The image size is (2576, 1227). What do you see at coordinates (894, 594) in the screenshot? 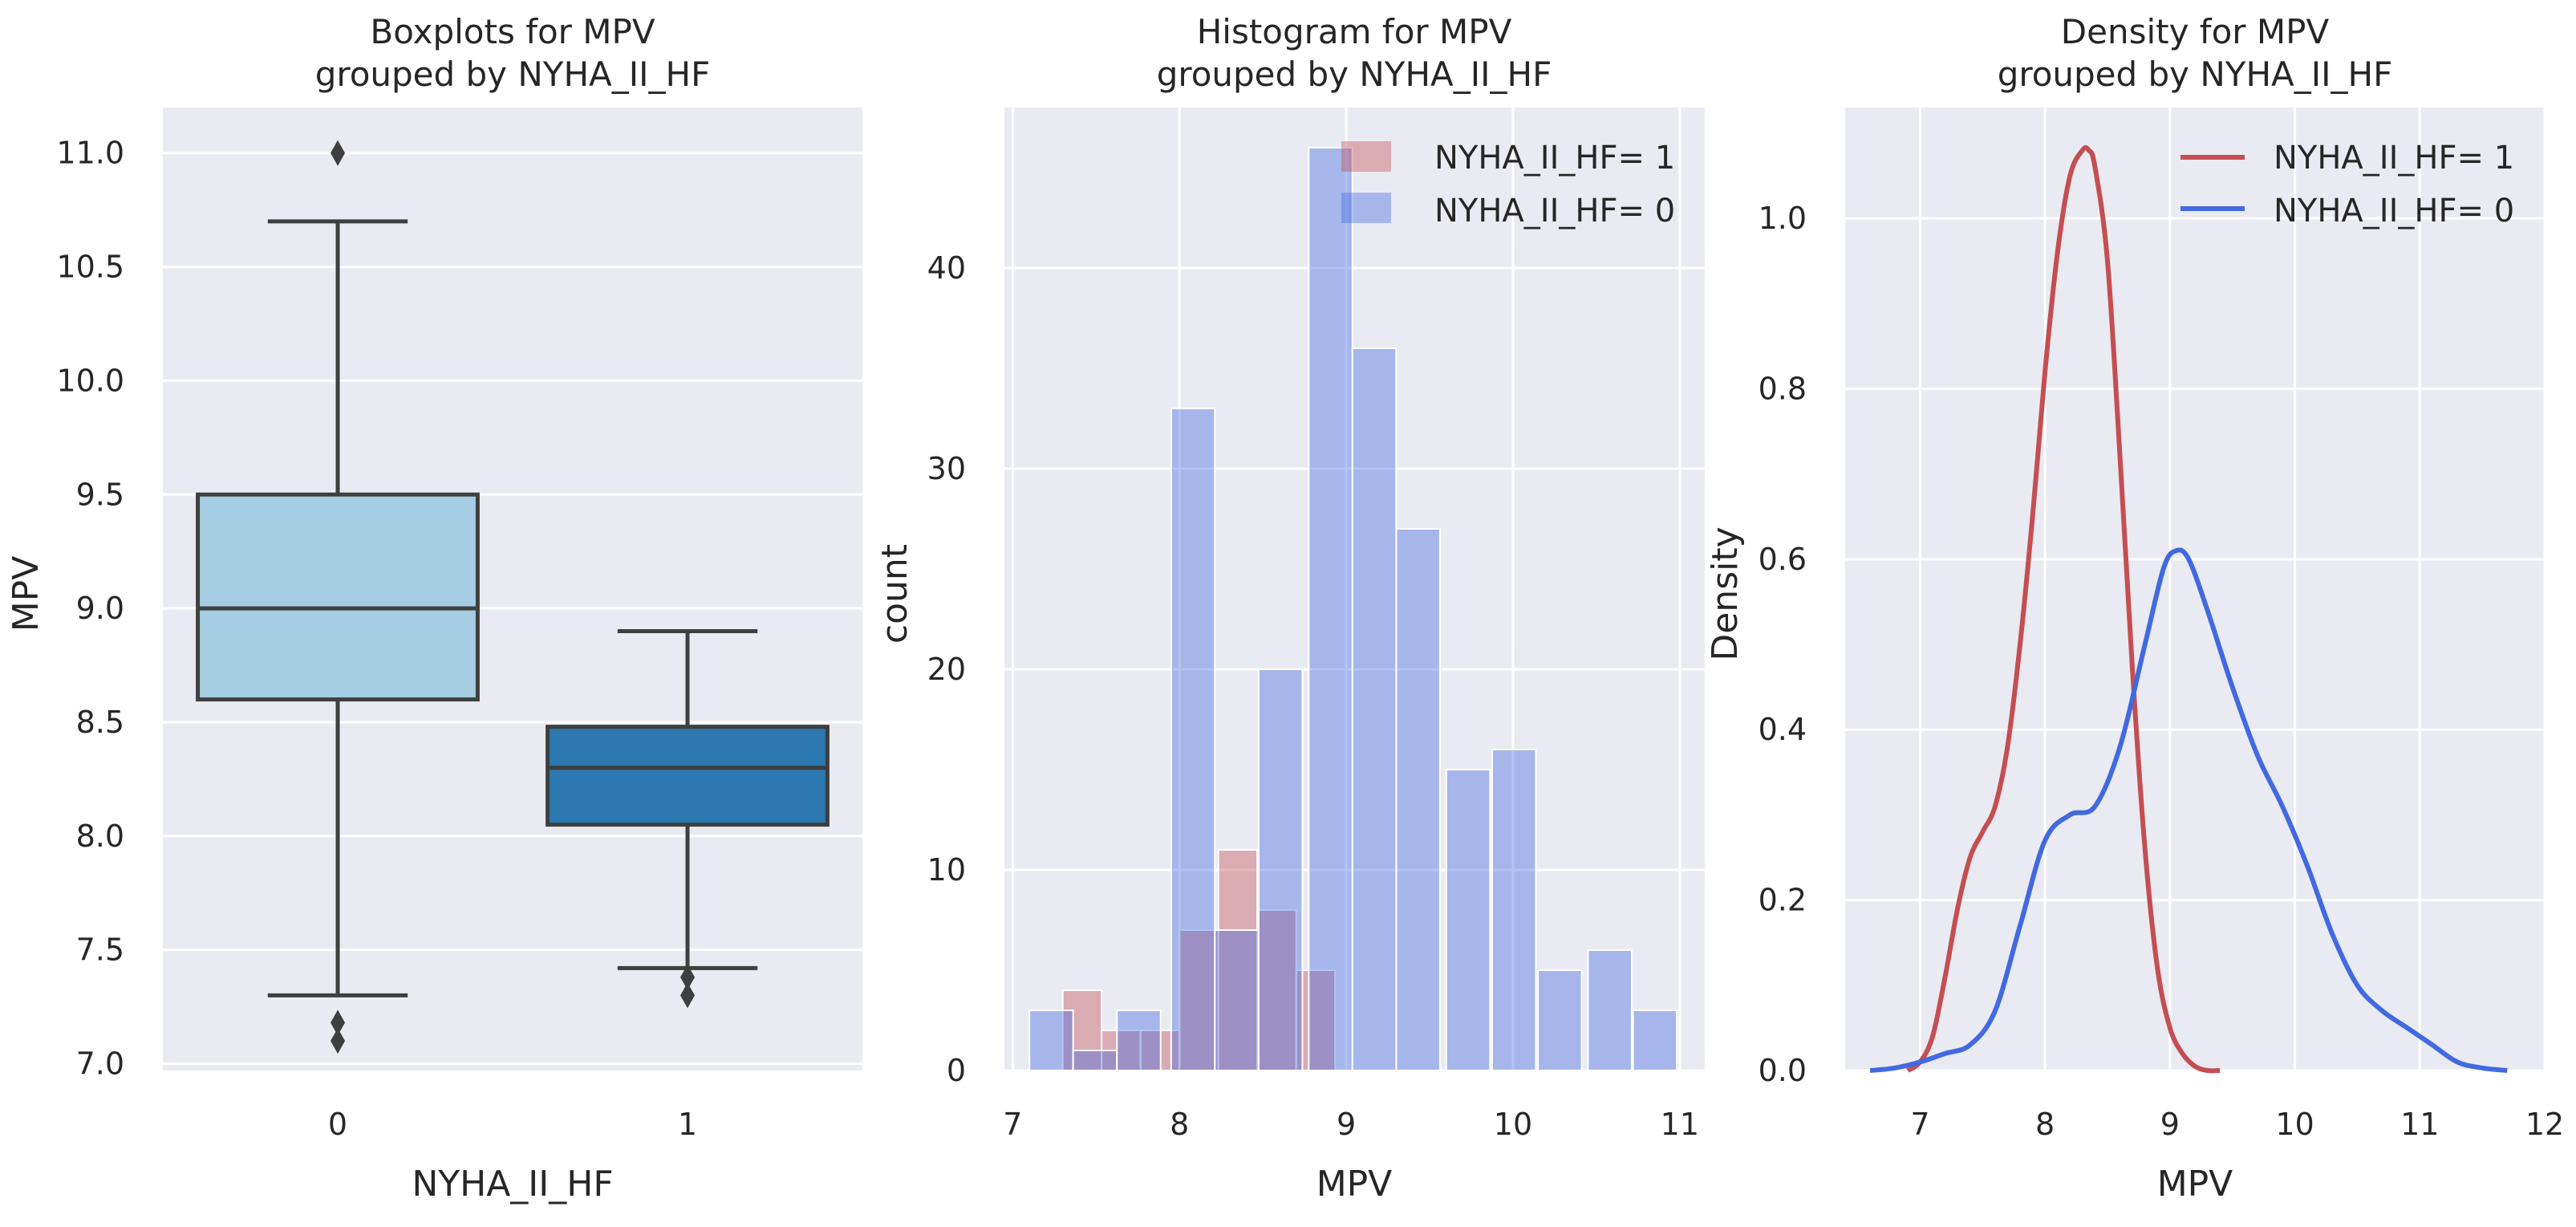
I see `y-axis-label: count` at bounding box center [894, 594].